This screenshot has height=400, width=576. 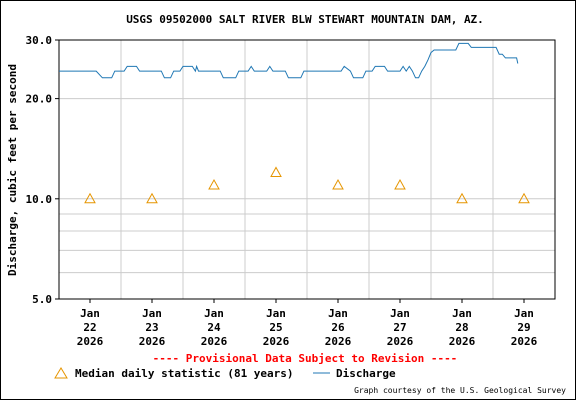 What do you see at coordinates (289, 60) in the screenshot?
I see `discharge-line` at bounding box center [289, 60].